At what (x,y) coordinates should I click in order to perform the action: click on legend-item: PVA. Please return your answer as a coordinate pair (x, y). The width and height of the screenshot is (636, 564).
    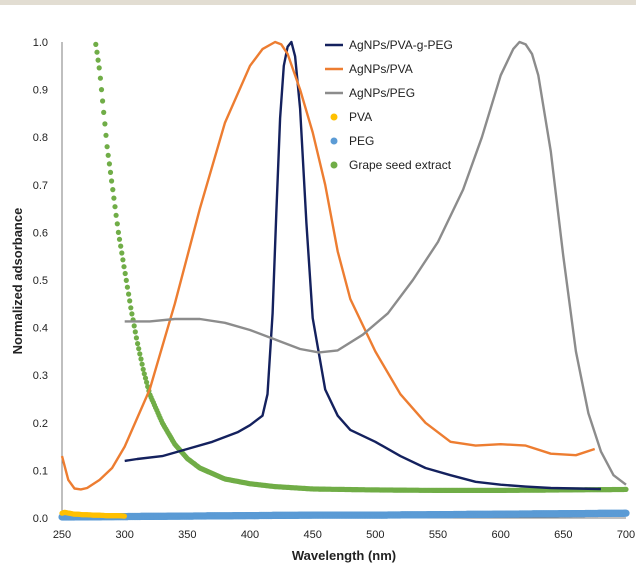
    Looking at the image, I should click on (351, 117).